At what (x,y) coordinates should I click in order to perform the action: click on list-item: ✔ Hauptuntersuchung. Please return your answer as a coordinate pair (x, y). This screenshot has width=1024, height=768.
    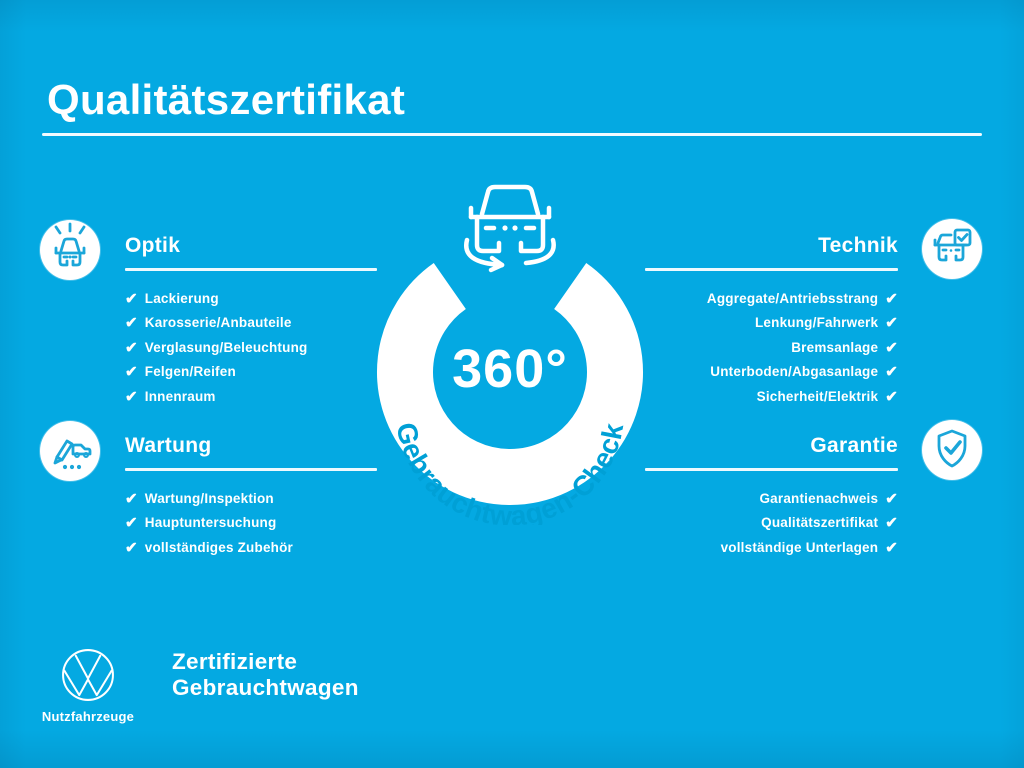
    Looking at the image, I should click on (251, 523).